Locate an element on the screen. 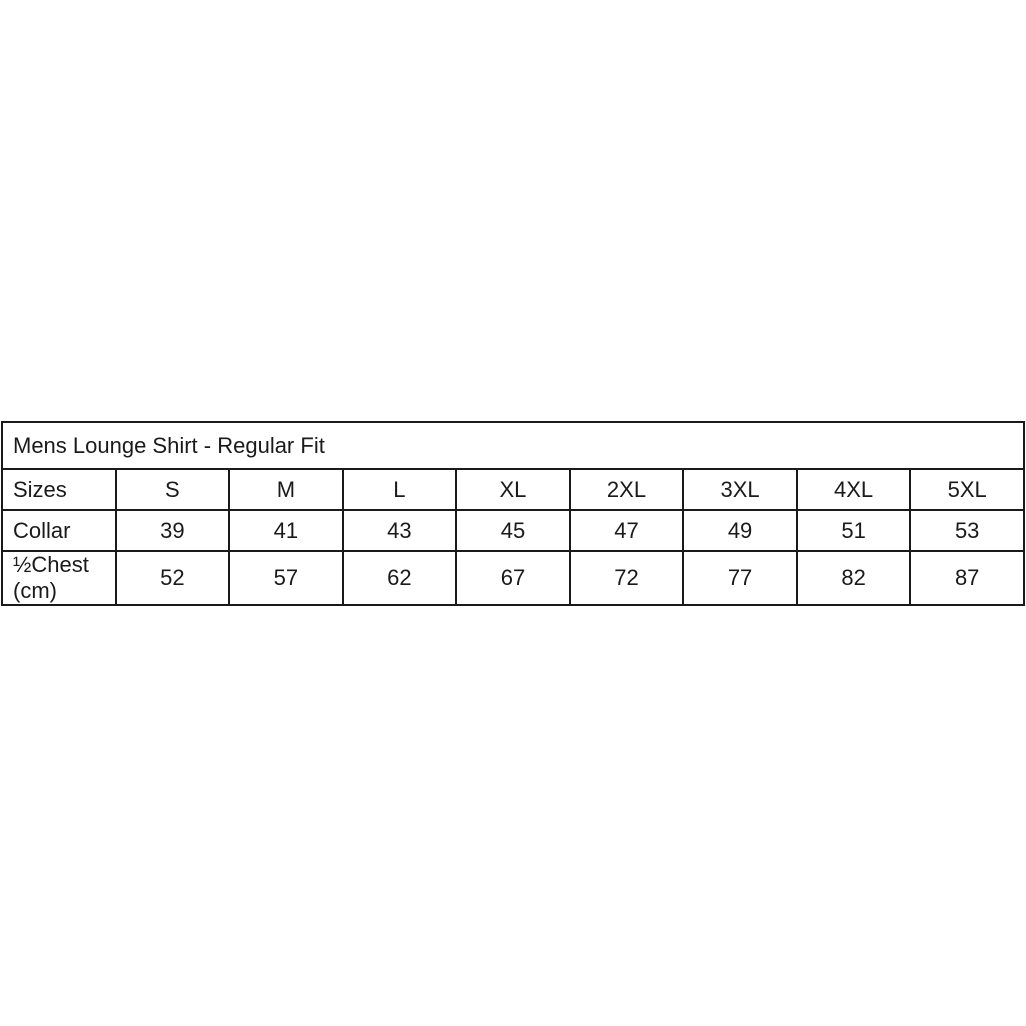 This screenshot has width=1026, height=1026. table-cell: XL is located at coordinates (513, 489).